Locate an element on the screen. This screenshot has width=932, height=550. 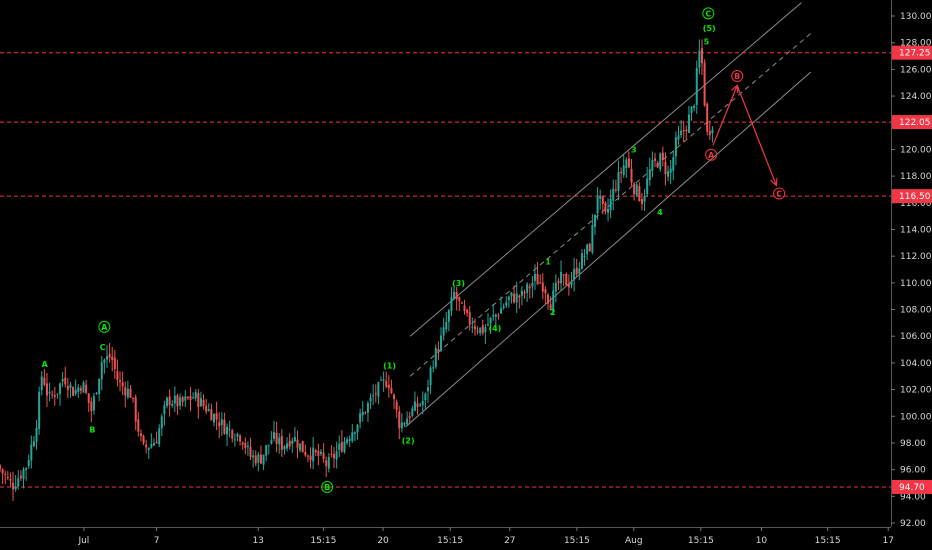
x-tick-label: 7 is located at coordinates (157, 541).